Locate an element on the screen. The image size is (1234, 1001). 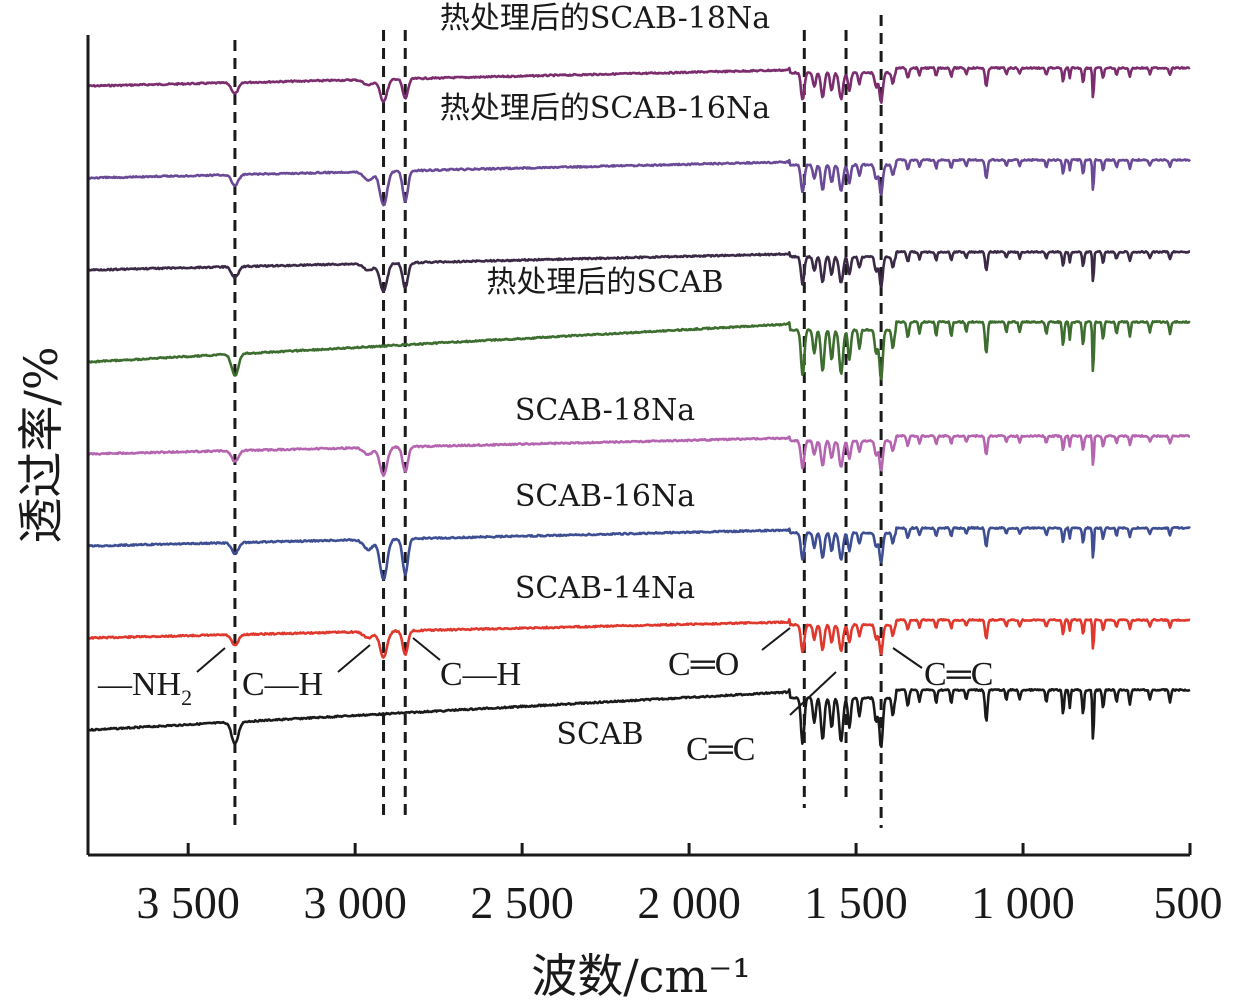
x-tick-label: 2 000 is located at coordinates (689, 902).